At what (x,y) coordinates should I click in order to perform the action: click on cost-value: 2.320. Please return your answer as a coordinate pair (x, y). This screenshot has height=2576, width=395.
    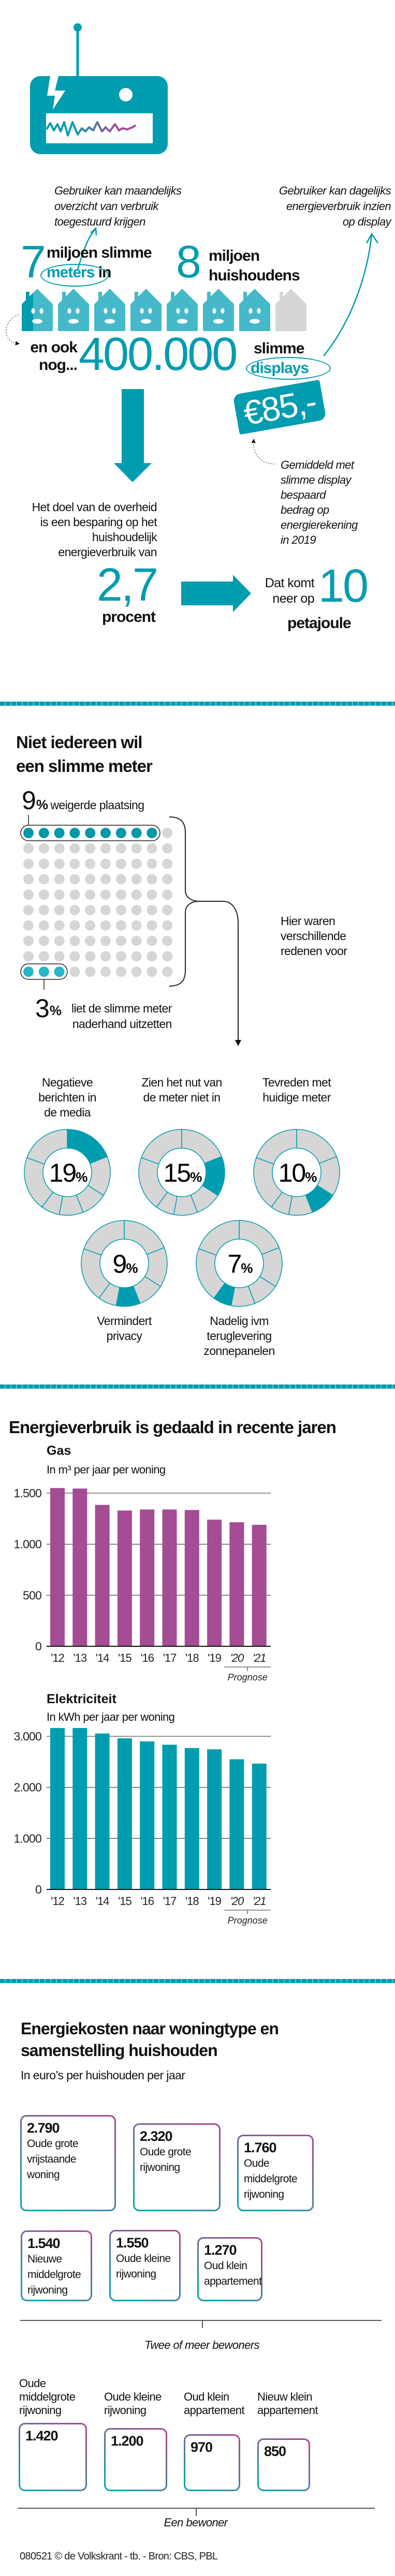
    Looking at the image, I should click on (156, 2136).